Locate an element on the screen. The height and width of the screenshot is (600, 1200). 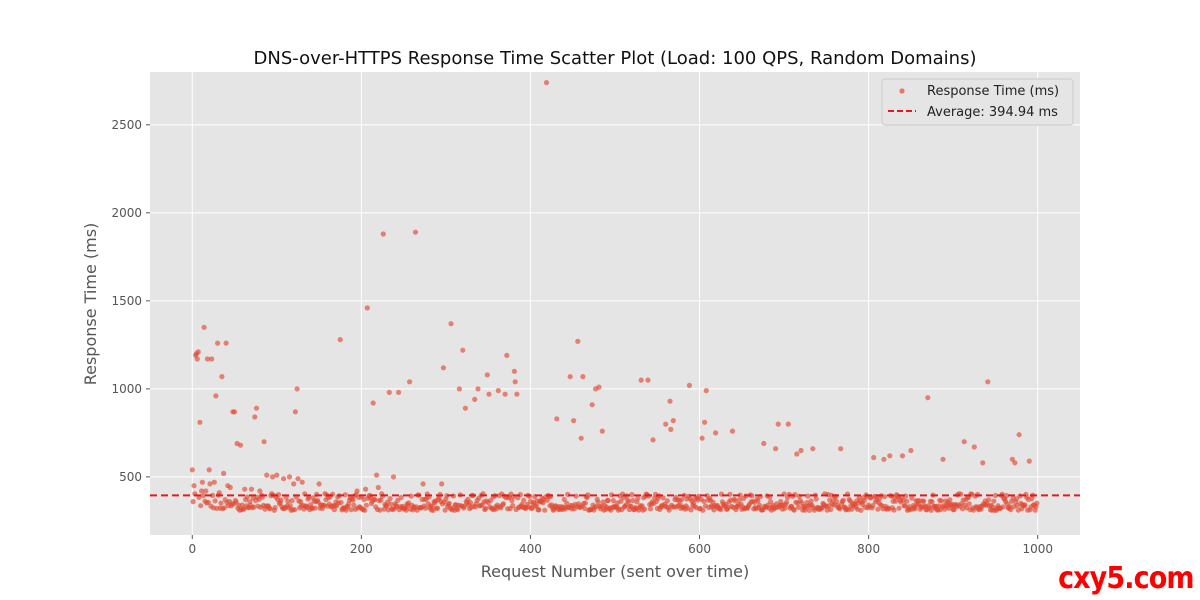
legend-marker-scatter is located at coordinates (902, 91).